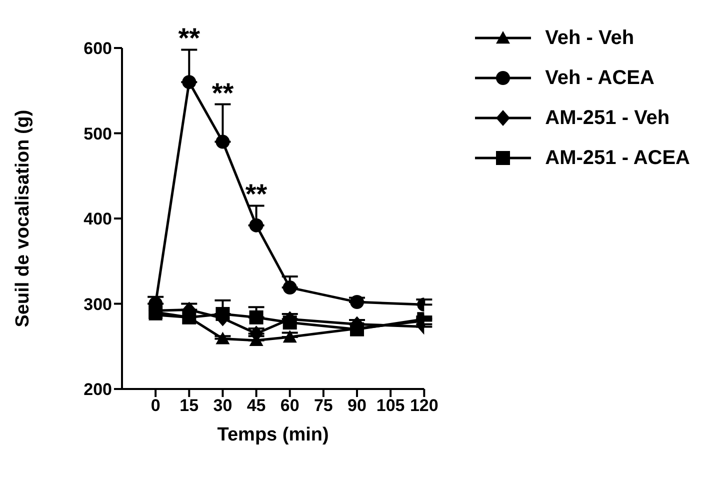 This screenshot has height=500, width=720. I want to click on x-tick-label: 45, so click(256, 406).